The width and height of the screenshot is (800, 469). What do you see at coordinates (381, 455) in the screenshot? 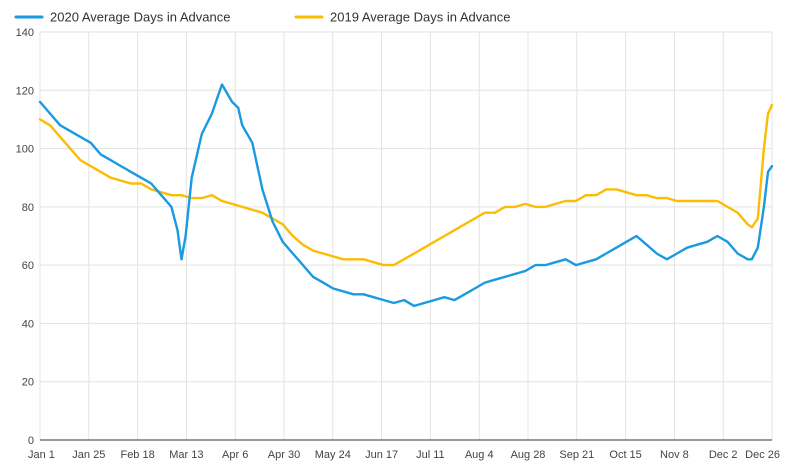
I see `x-tick-label: Jun 17` at bounding box center [381, 455].